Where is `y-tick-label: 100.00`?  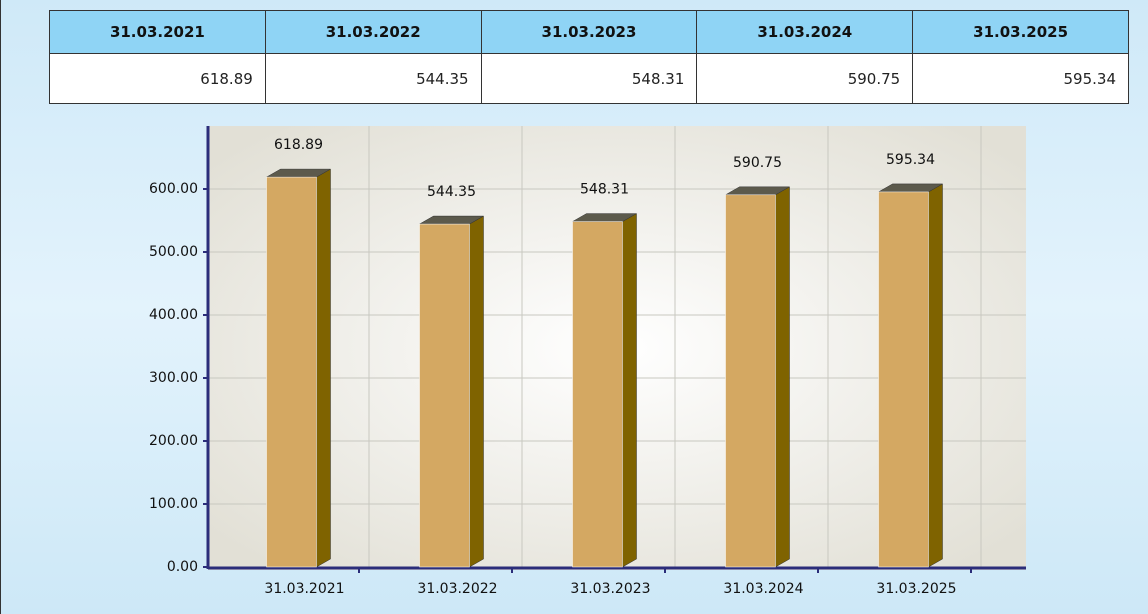 y-tick-label: 100.00 is located at coordinates (173, 504).